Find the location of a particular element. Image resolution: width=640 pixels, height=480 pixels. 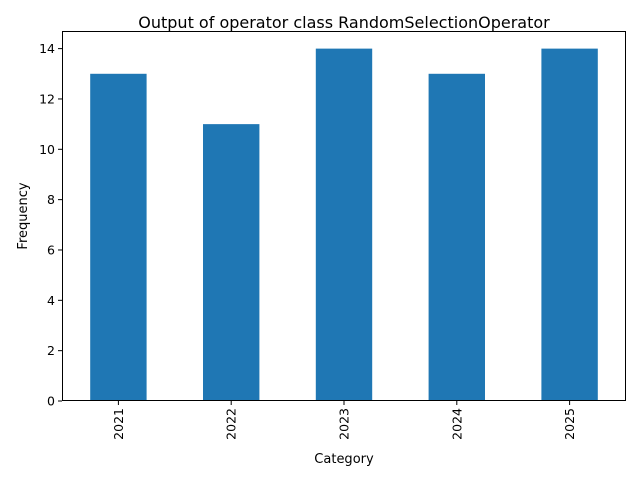

bar-2022 is located at coordinates (231, 263).